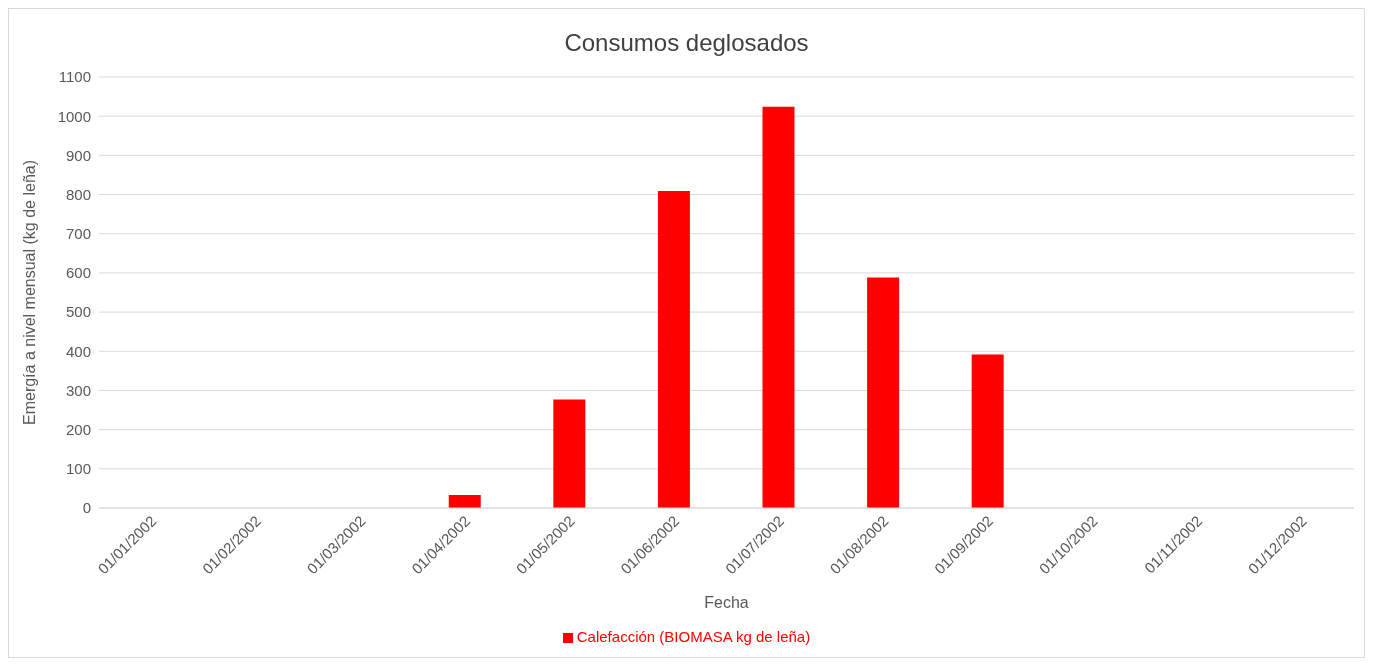 This screenshot has height=666, width=1373. What do you see at coordinates (693, 636) in the screenshot?
I see `legend-label: Calefacción (BIOMASA kg de leña)` at bounding box center [693, 636].